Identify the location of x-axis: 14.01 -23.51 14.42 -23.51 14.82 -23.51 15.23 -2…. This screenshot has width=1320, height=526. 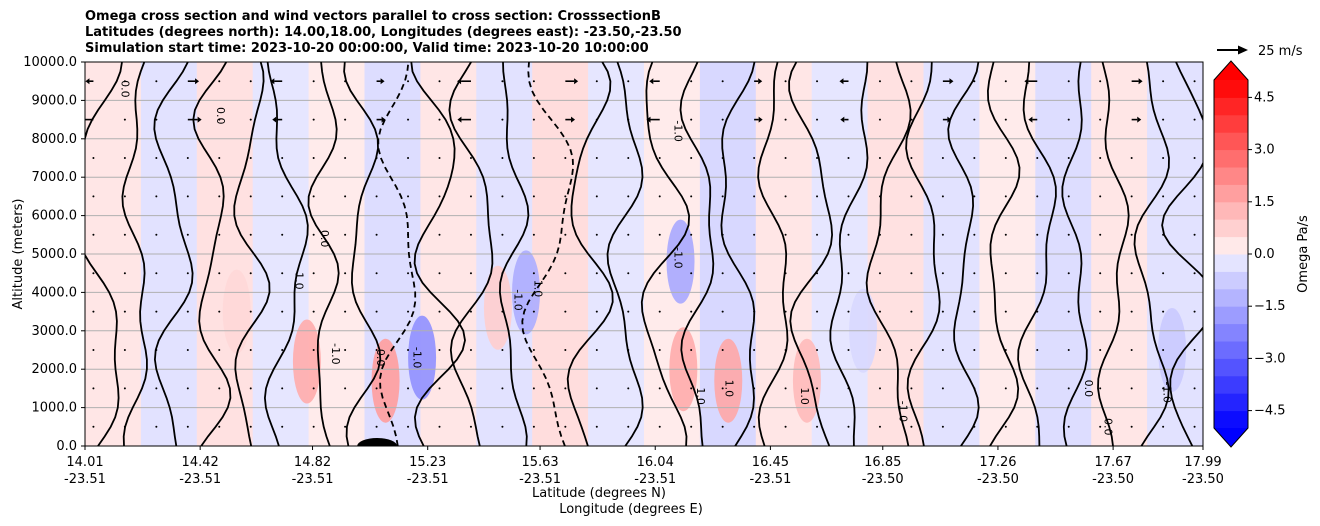
(644, 466).